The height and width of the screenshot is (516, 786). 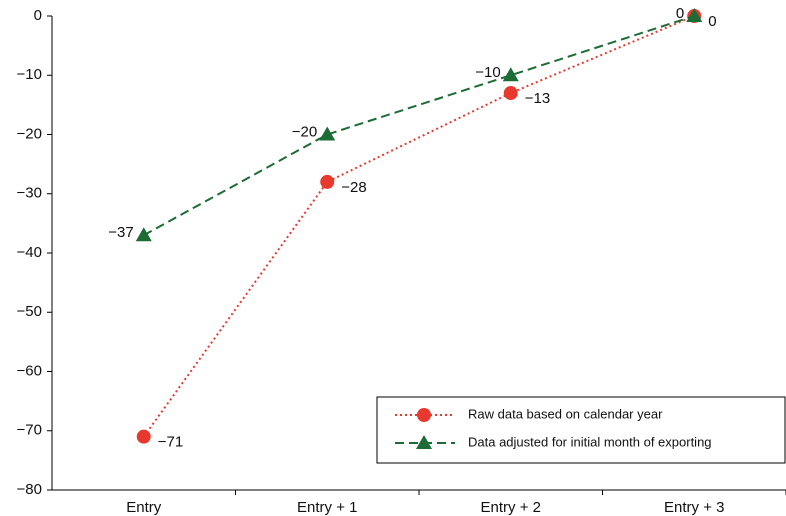 I want to click on data-label: −13, so click(x=537, y=98).